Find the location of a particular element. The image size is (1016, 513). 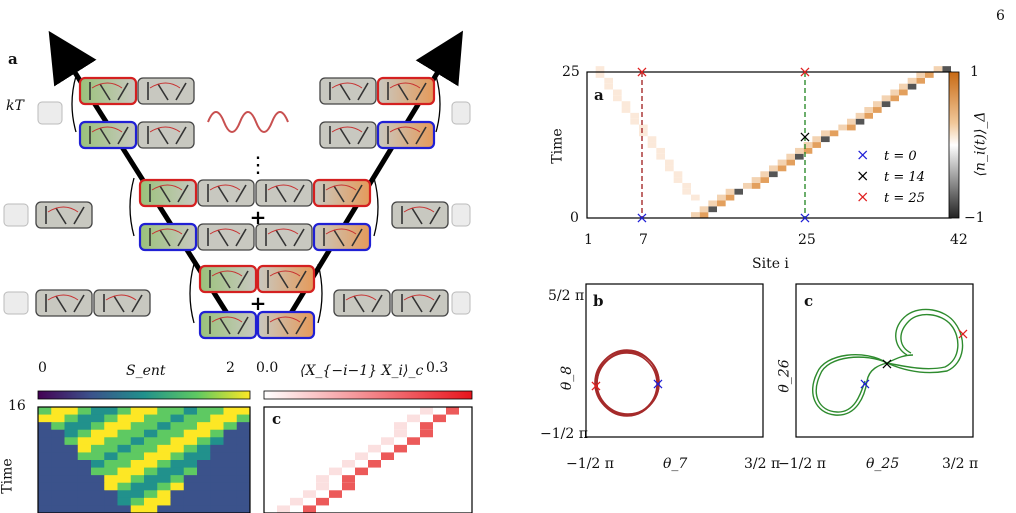

heat-c-frame is located at coordinates (368, 459).